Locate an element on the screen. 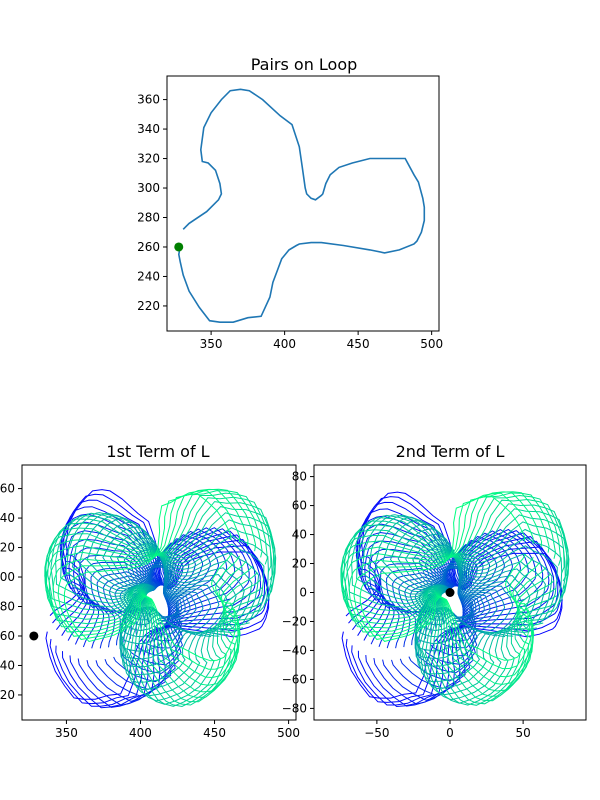 This screenshot has width=600, height=800. y-tick: −40 is located at coordinates (298, 650).